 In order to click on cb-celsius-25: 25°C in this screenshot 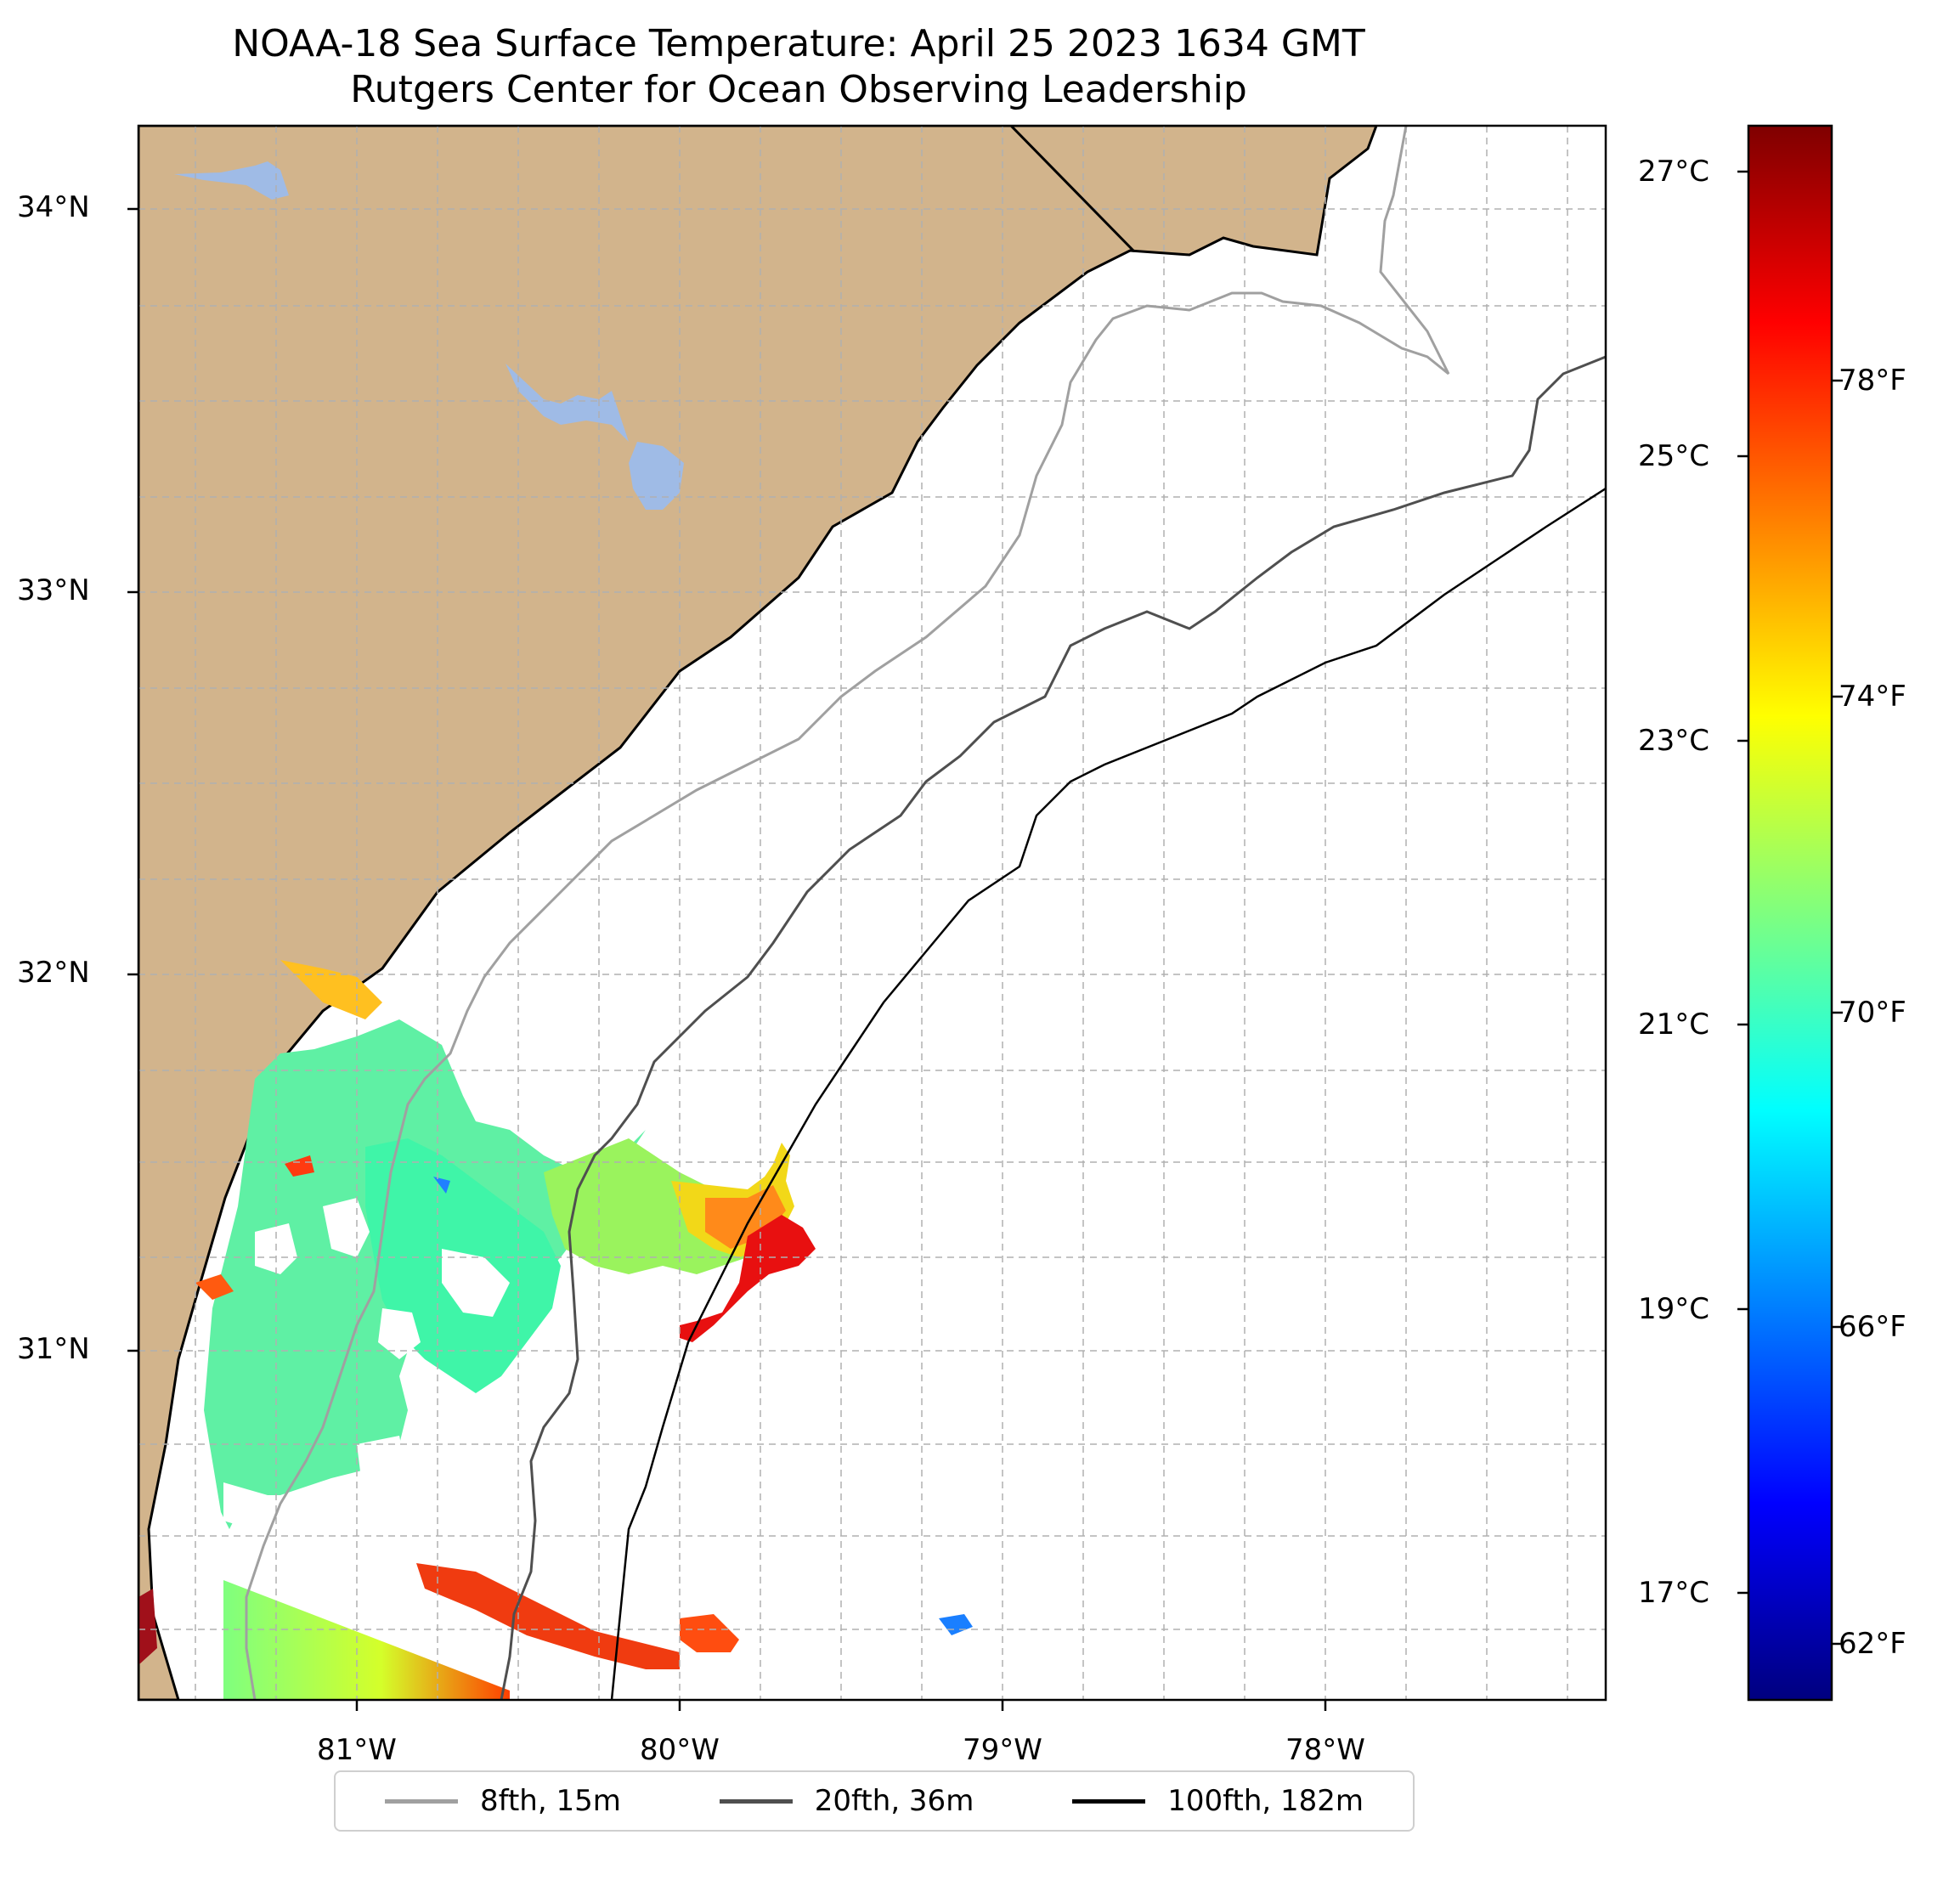, I will do `click(1674, 456)`.